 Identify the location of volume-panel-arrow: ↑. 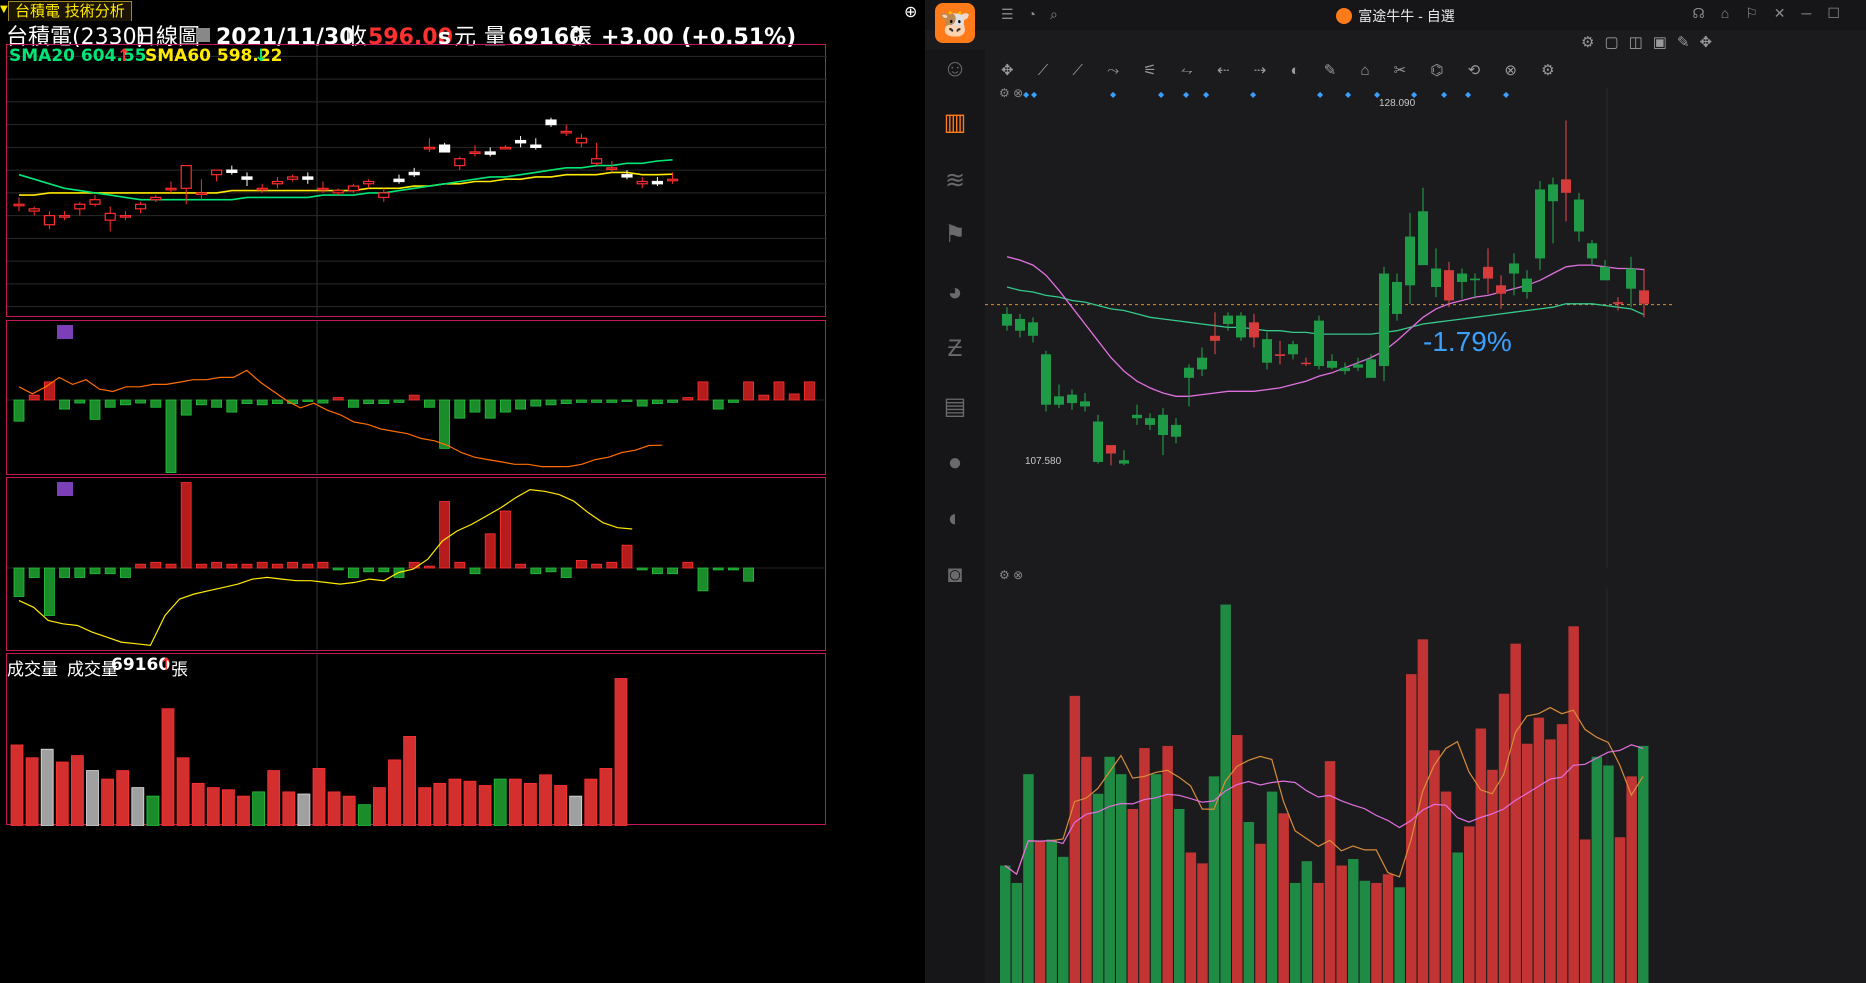
(166, 665).